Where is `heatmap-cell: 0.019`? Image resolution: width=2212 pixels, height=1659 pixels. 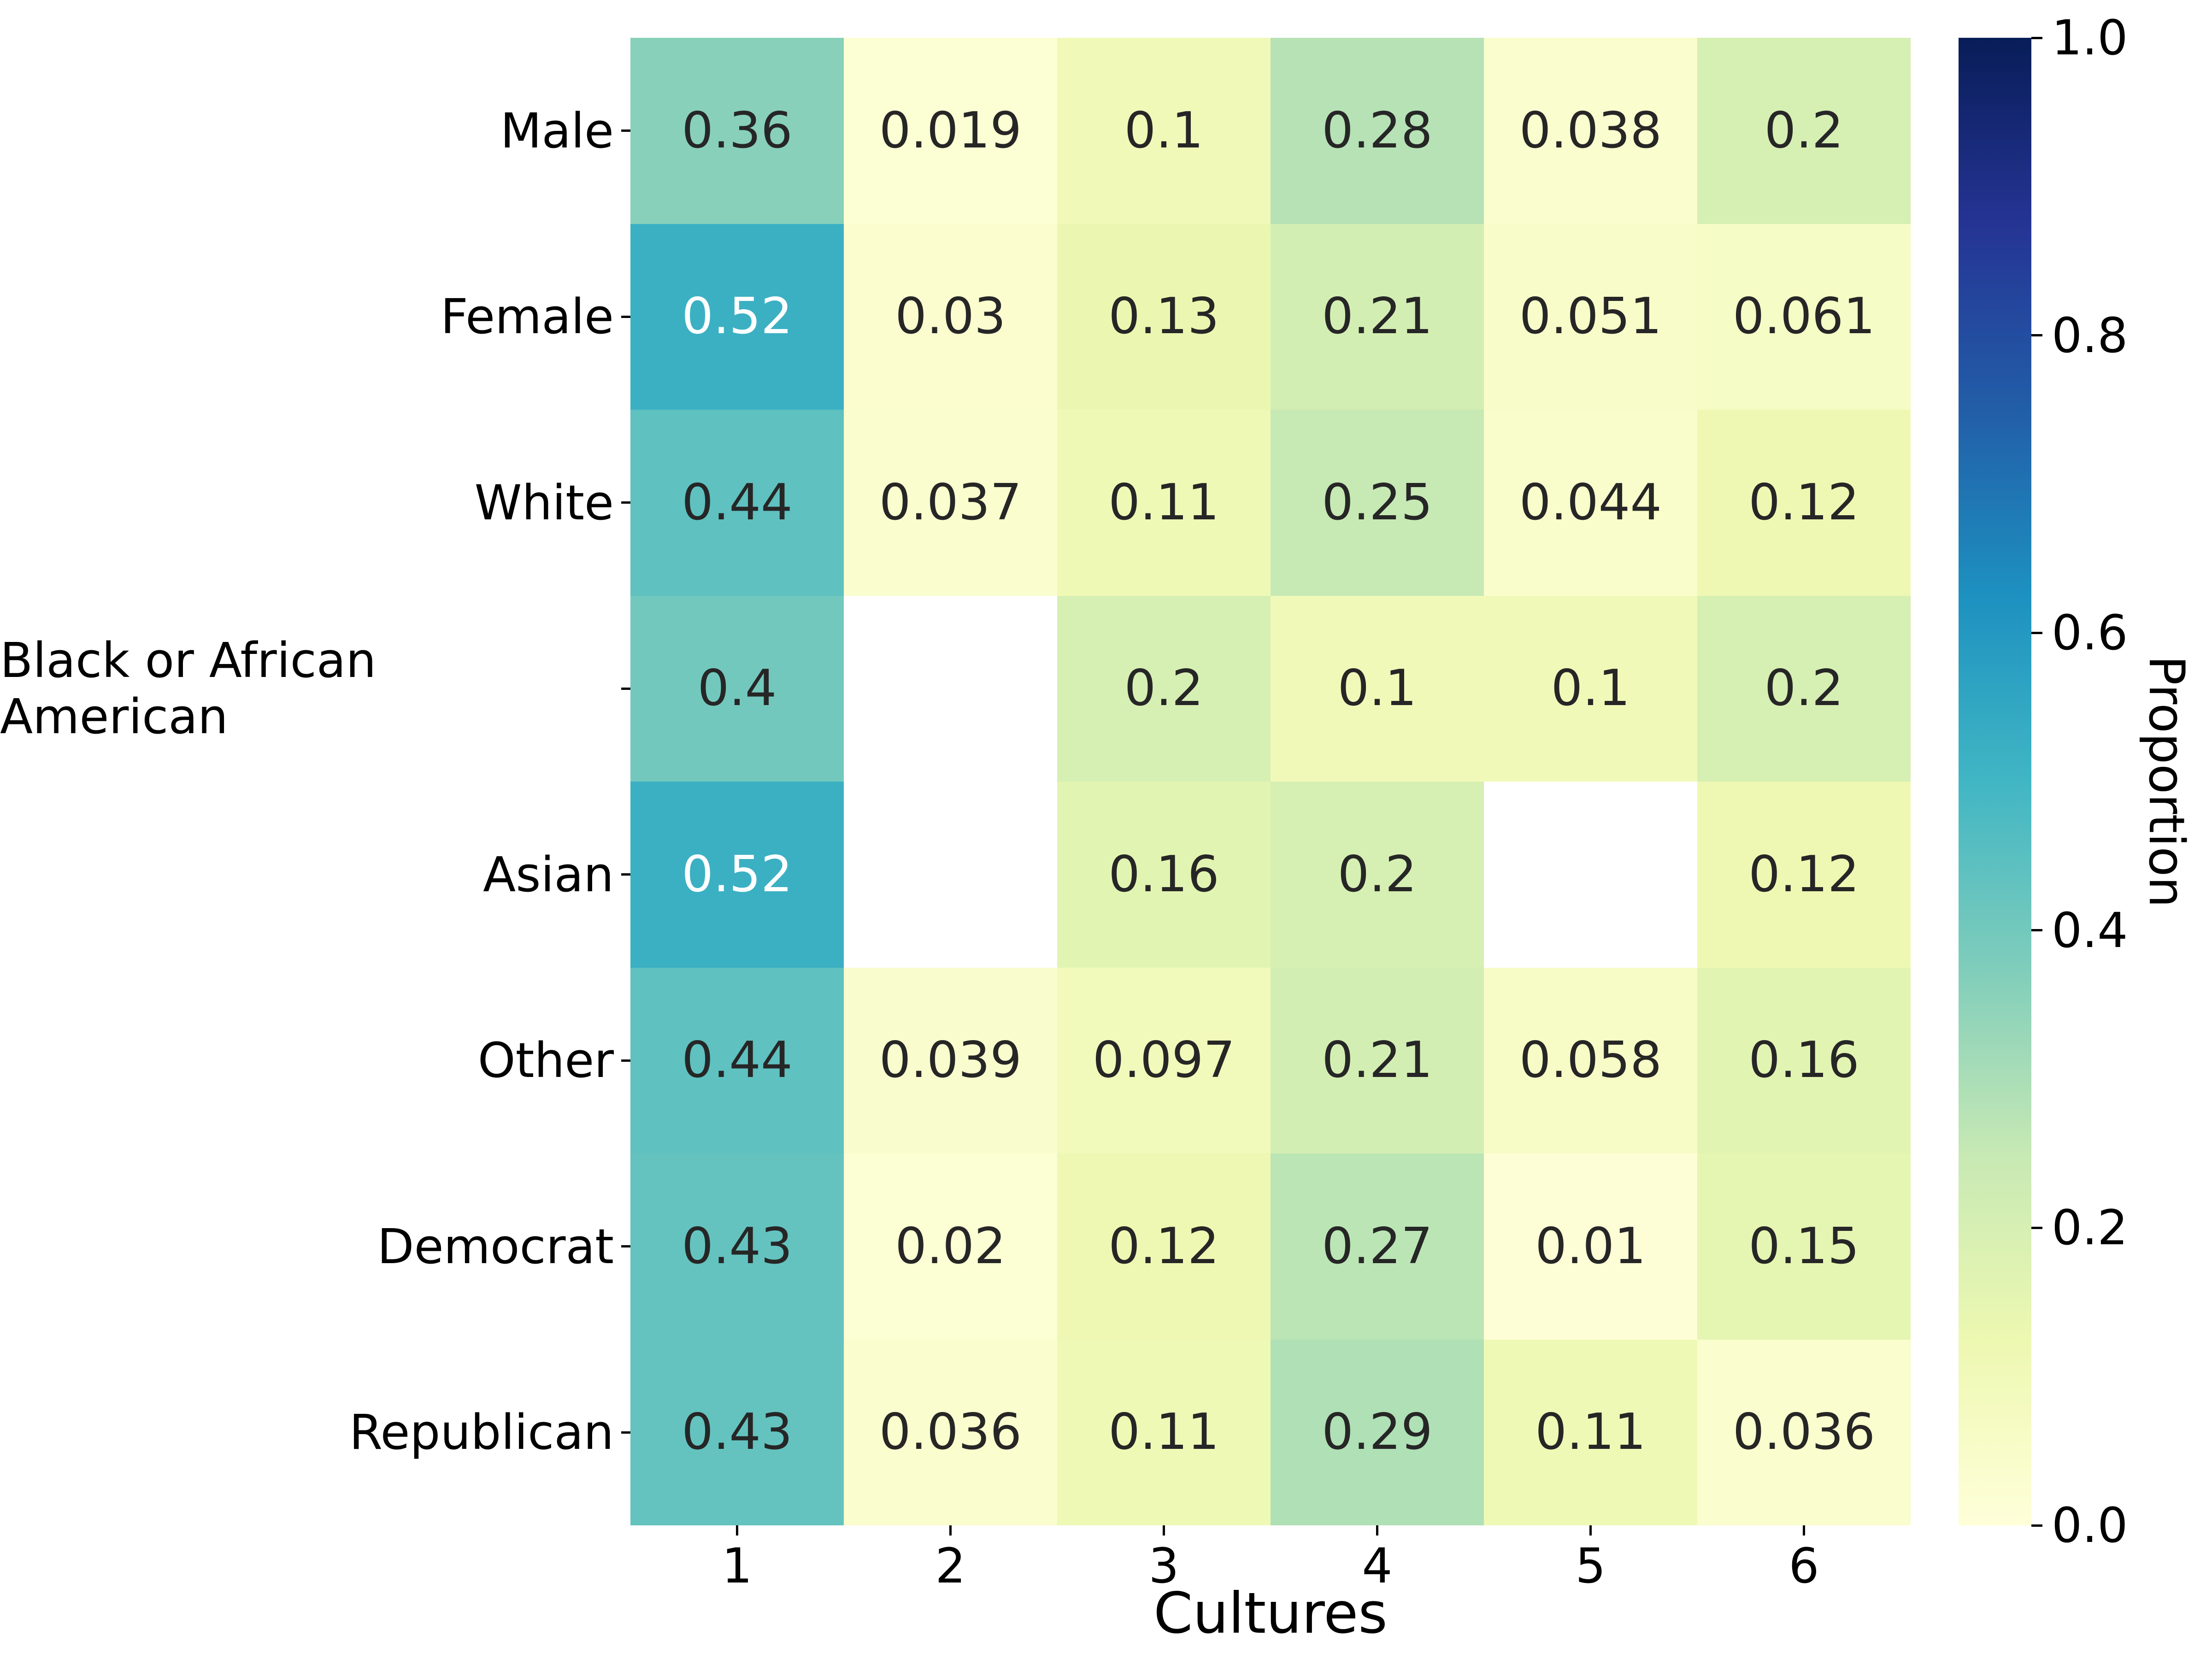 heatmap-cell: 0.019 is located at coordinates (950, 131).